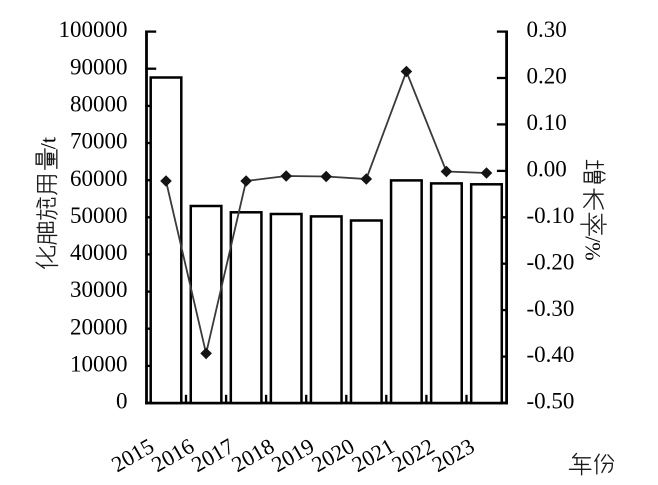 The width and height of the screenshot is (658, 485). I want to click on svg-text: 40000, so click(99, 252).